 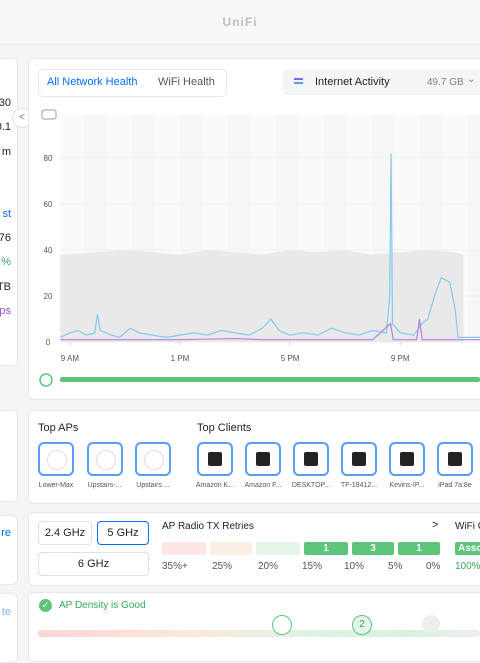 What do you see at coordinates (6, 152) in the screenshot?
I see `sidebar-text: m` at bounding box center [6, 152].